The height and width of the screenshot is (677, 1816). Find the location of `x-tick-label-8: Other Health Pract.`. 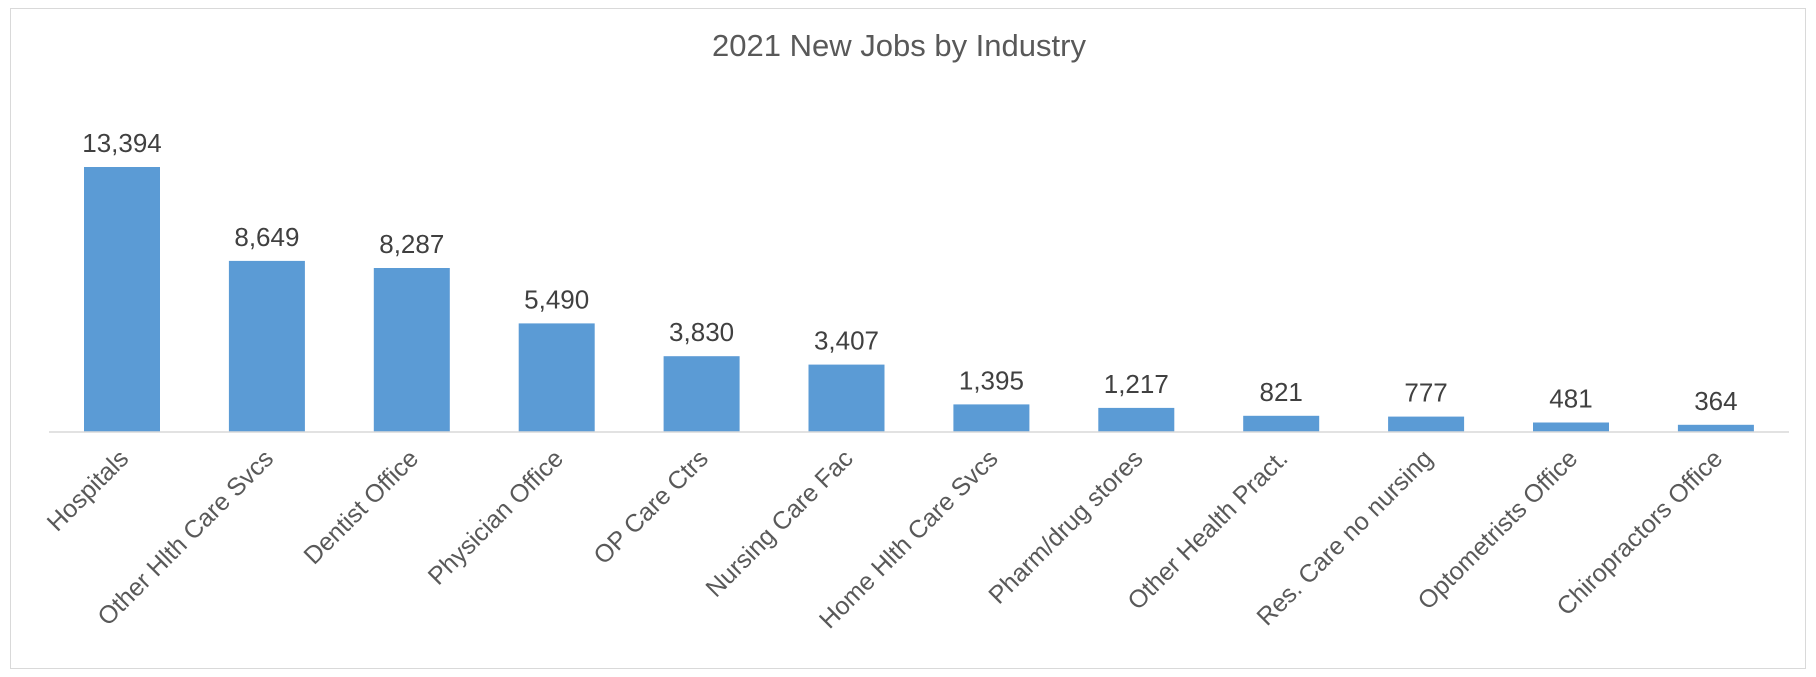

x-tick-label-8: Other Health Pract. is located at coordinates (1207, 529).